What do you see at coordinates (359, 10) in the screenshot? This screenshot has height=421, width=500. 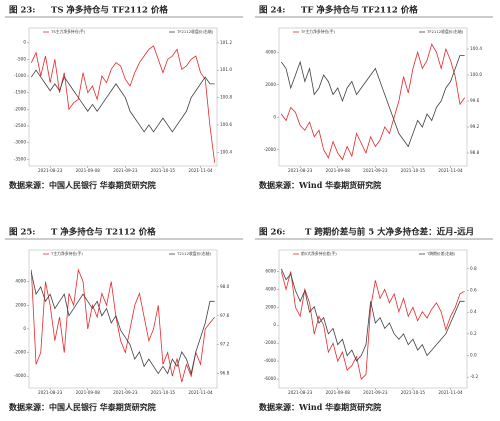 I see `chart-title: TF 净多持仓与 TF2112 价格` at bounding box center [359, 10].